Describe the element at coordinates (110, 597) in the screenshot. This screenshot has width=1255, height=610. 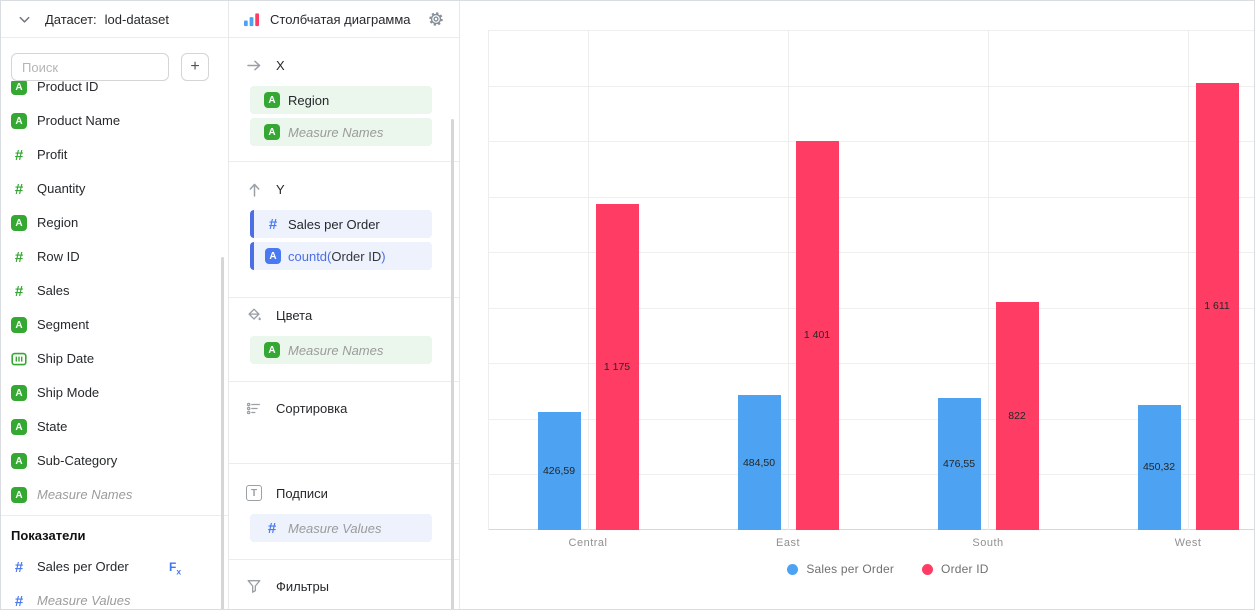
I see `measure-item-measure-values: # Measure Values` at that location.